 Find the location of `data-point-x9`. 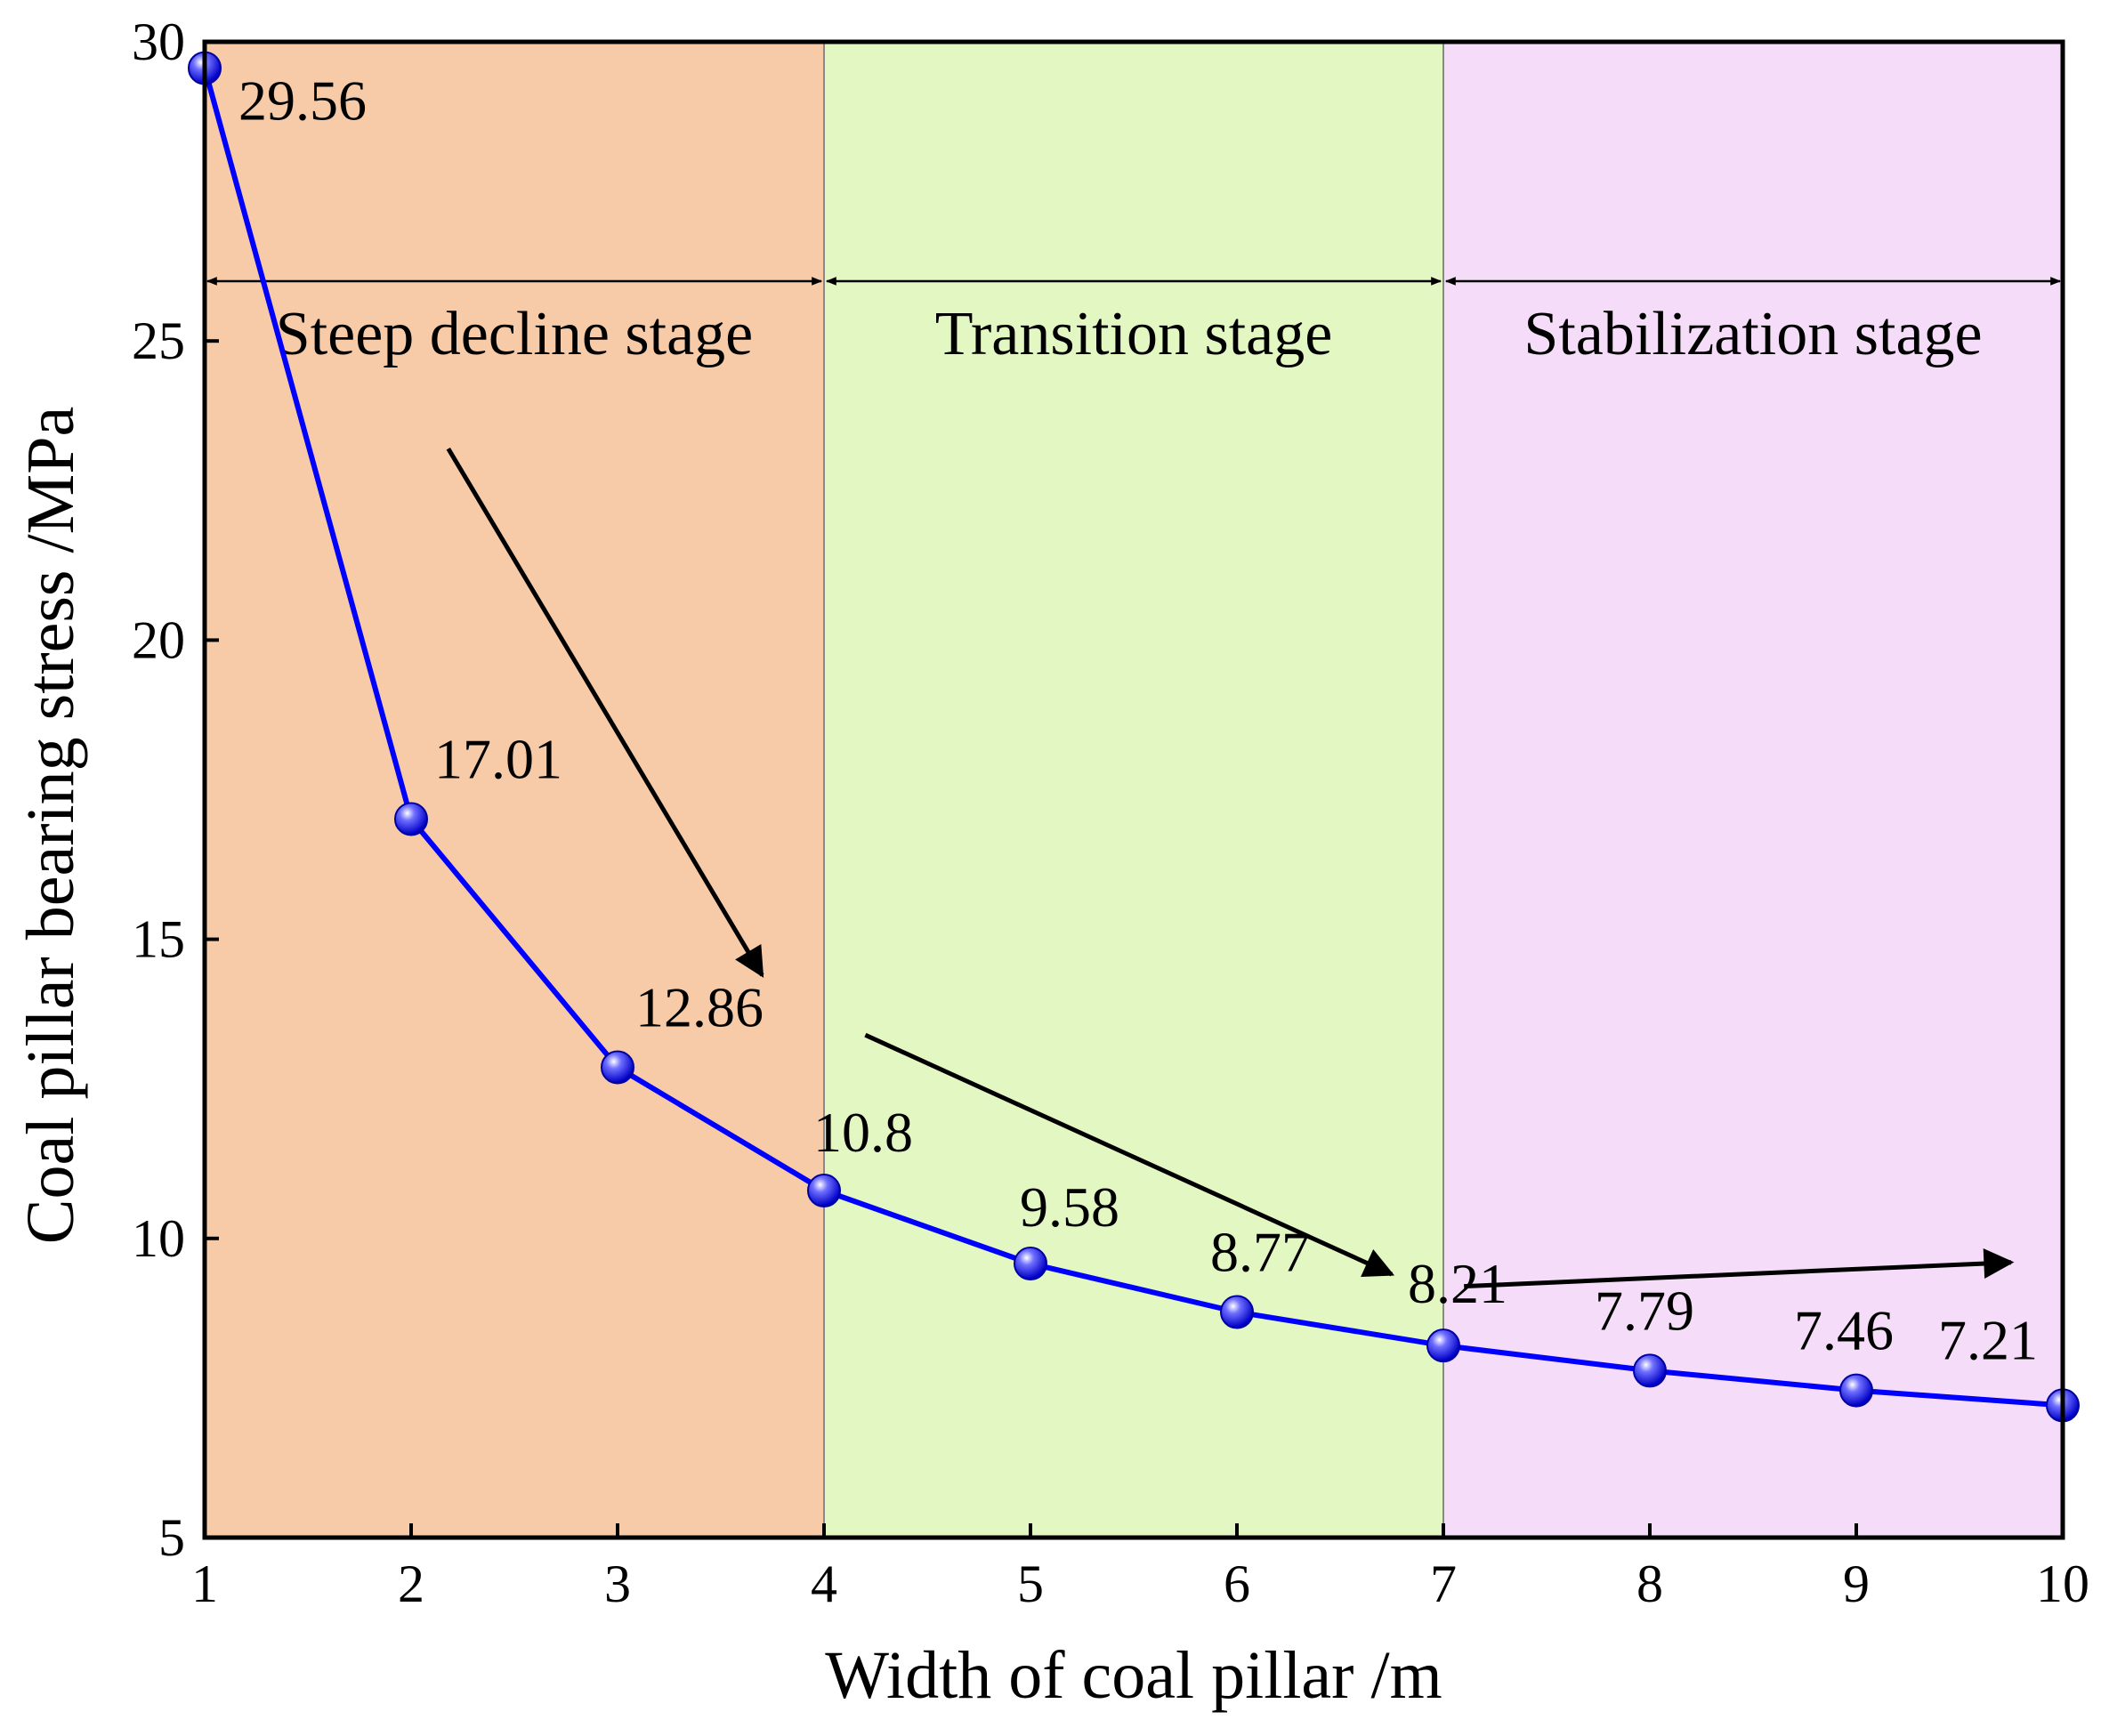

data-point-x9 is located at coordinates (1856, 1390).